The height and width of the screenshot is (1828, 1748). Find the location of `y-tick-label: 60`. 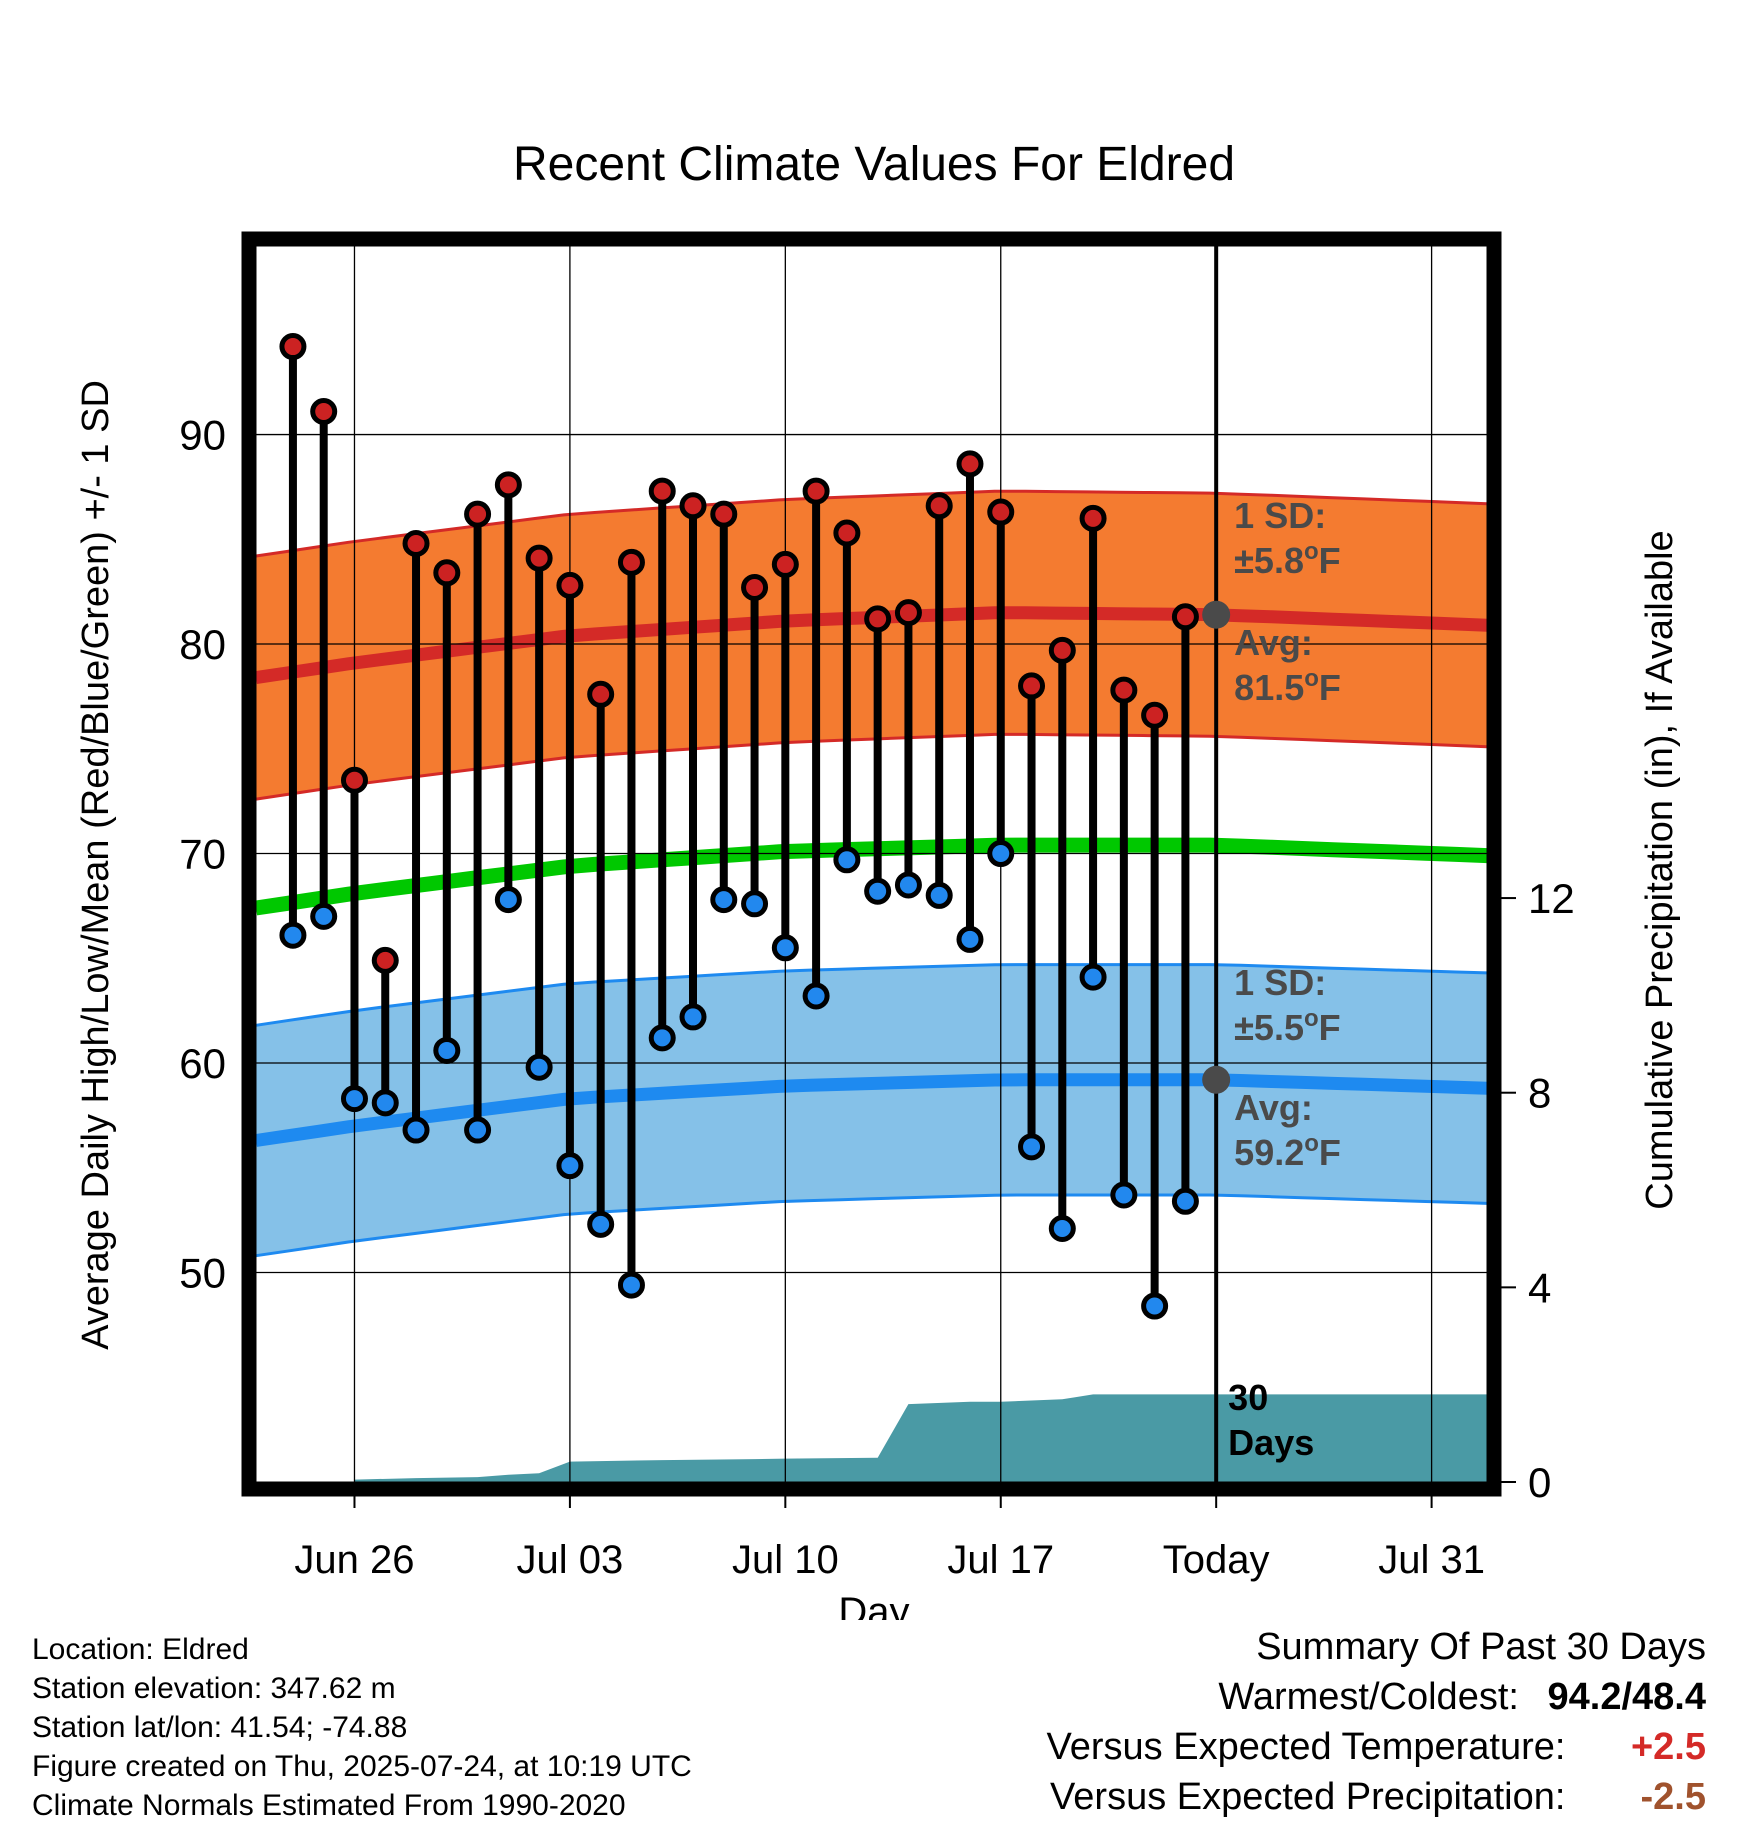

y-tick-label: 60 is located at coordinates (202, 1063).